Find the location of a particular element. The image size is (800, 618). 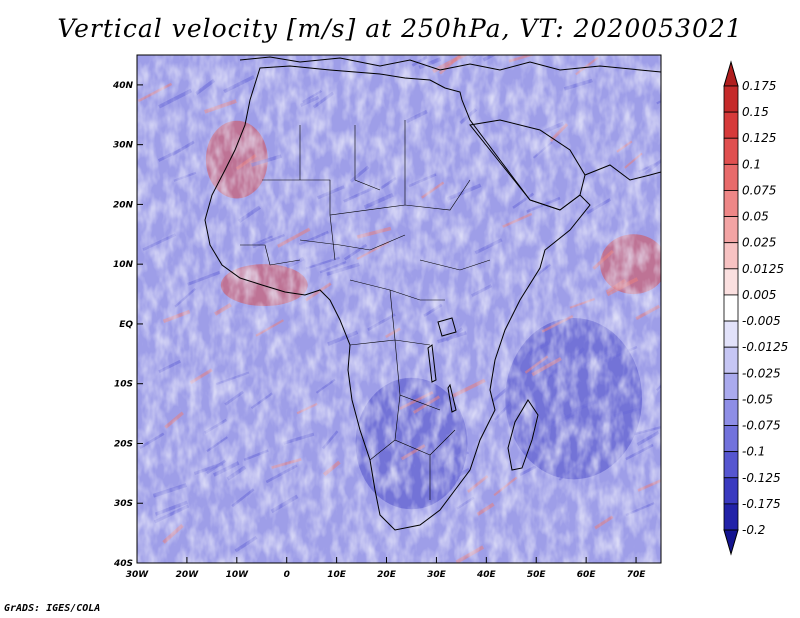

lake-victoria is located at coordinates (447, 327).